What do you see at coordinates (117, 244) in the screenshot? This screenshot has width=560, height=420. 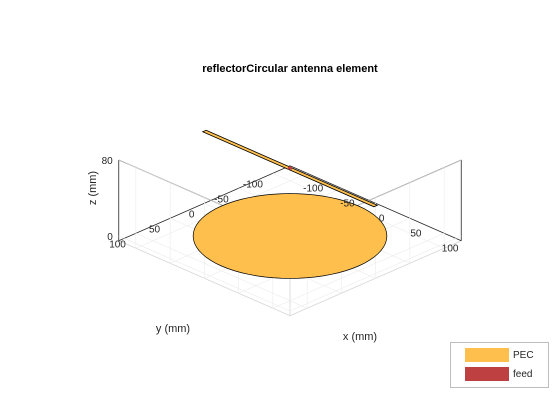 I see `y-tick-label: 100` at bounding box center [117, 244].